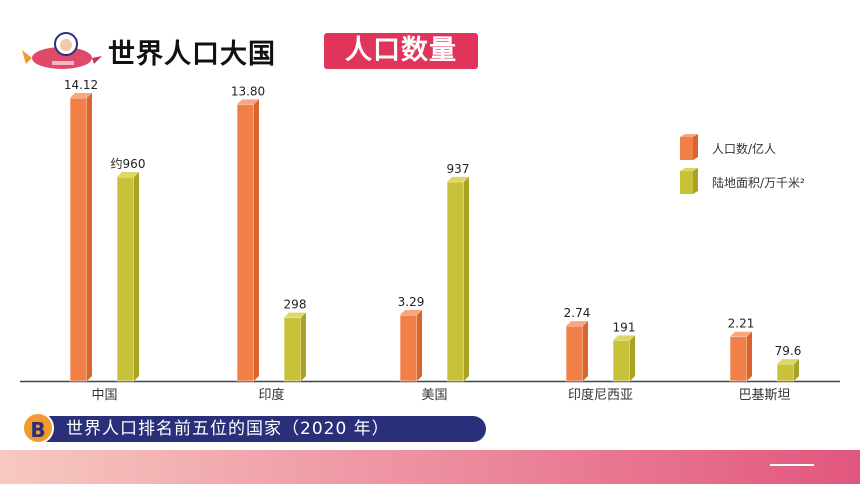 This screenshot has height=484, width=860. What do you see at coordinates (318, 52) in the screenshot?
I see `header: 世界人口大国 人口数量` at bounding box center [318, 52].